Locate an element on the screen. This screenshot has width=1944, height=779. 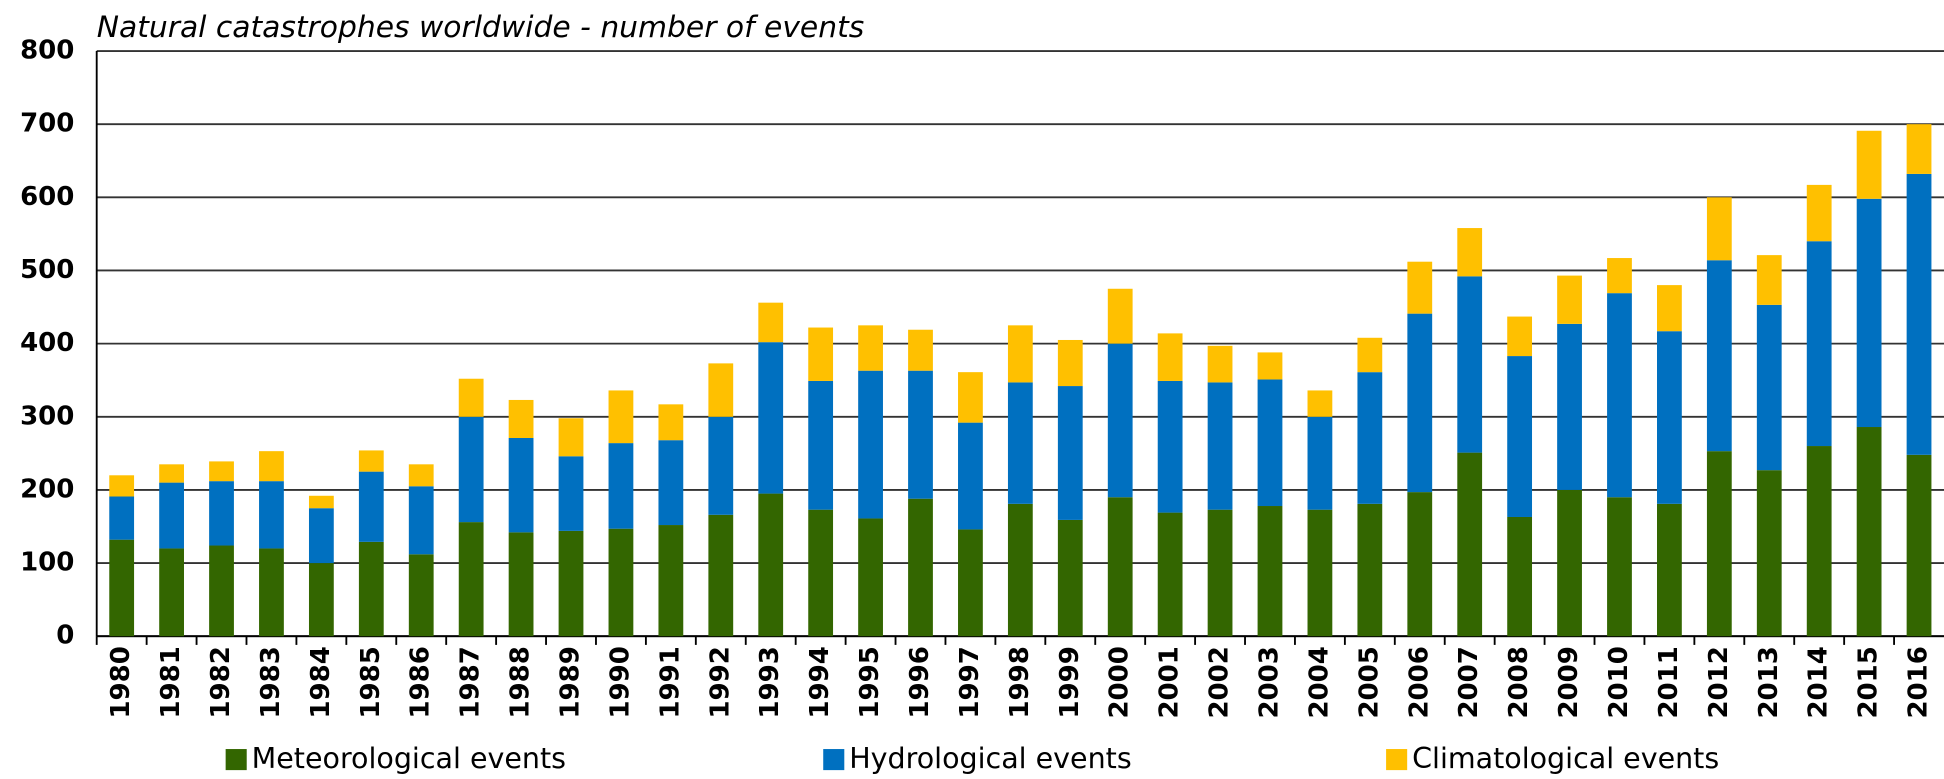
x-tick-label: 2011 is located at coordinates (1669, 682).